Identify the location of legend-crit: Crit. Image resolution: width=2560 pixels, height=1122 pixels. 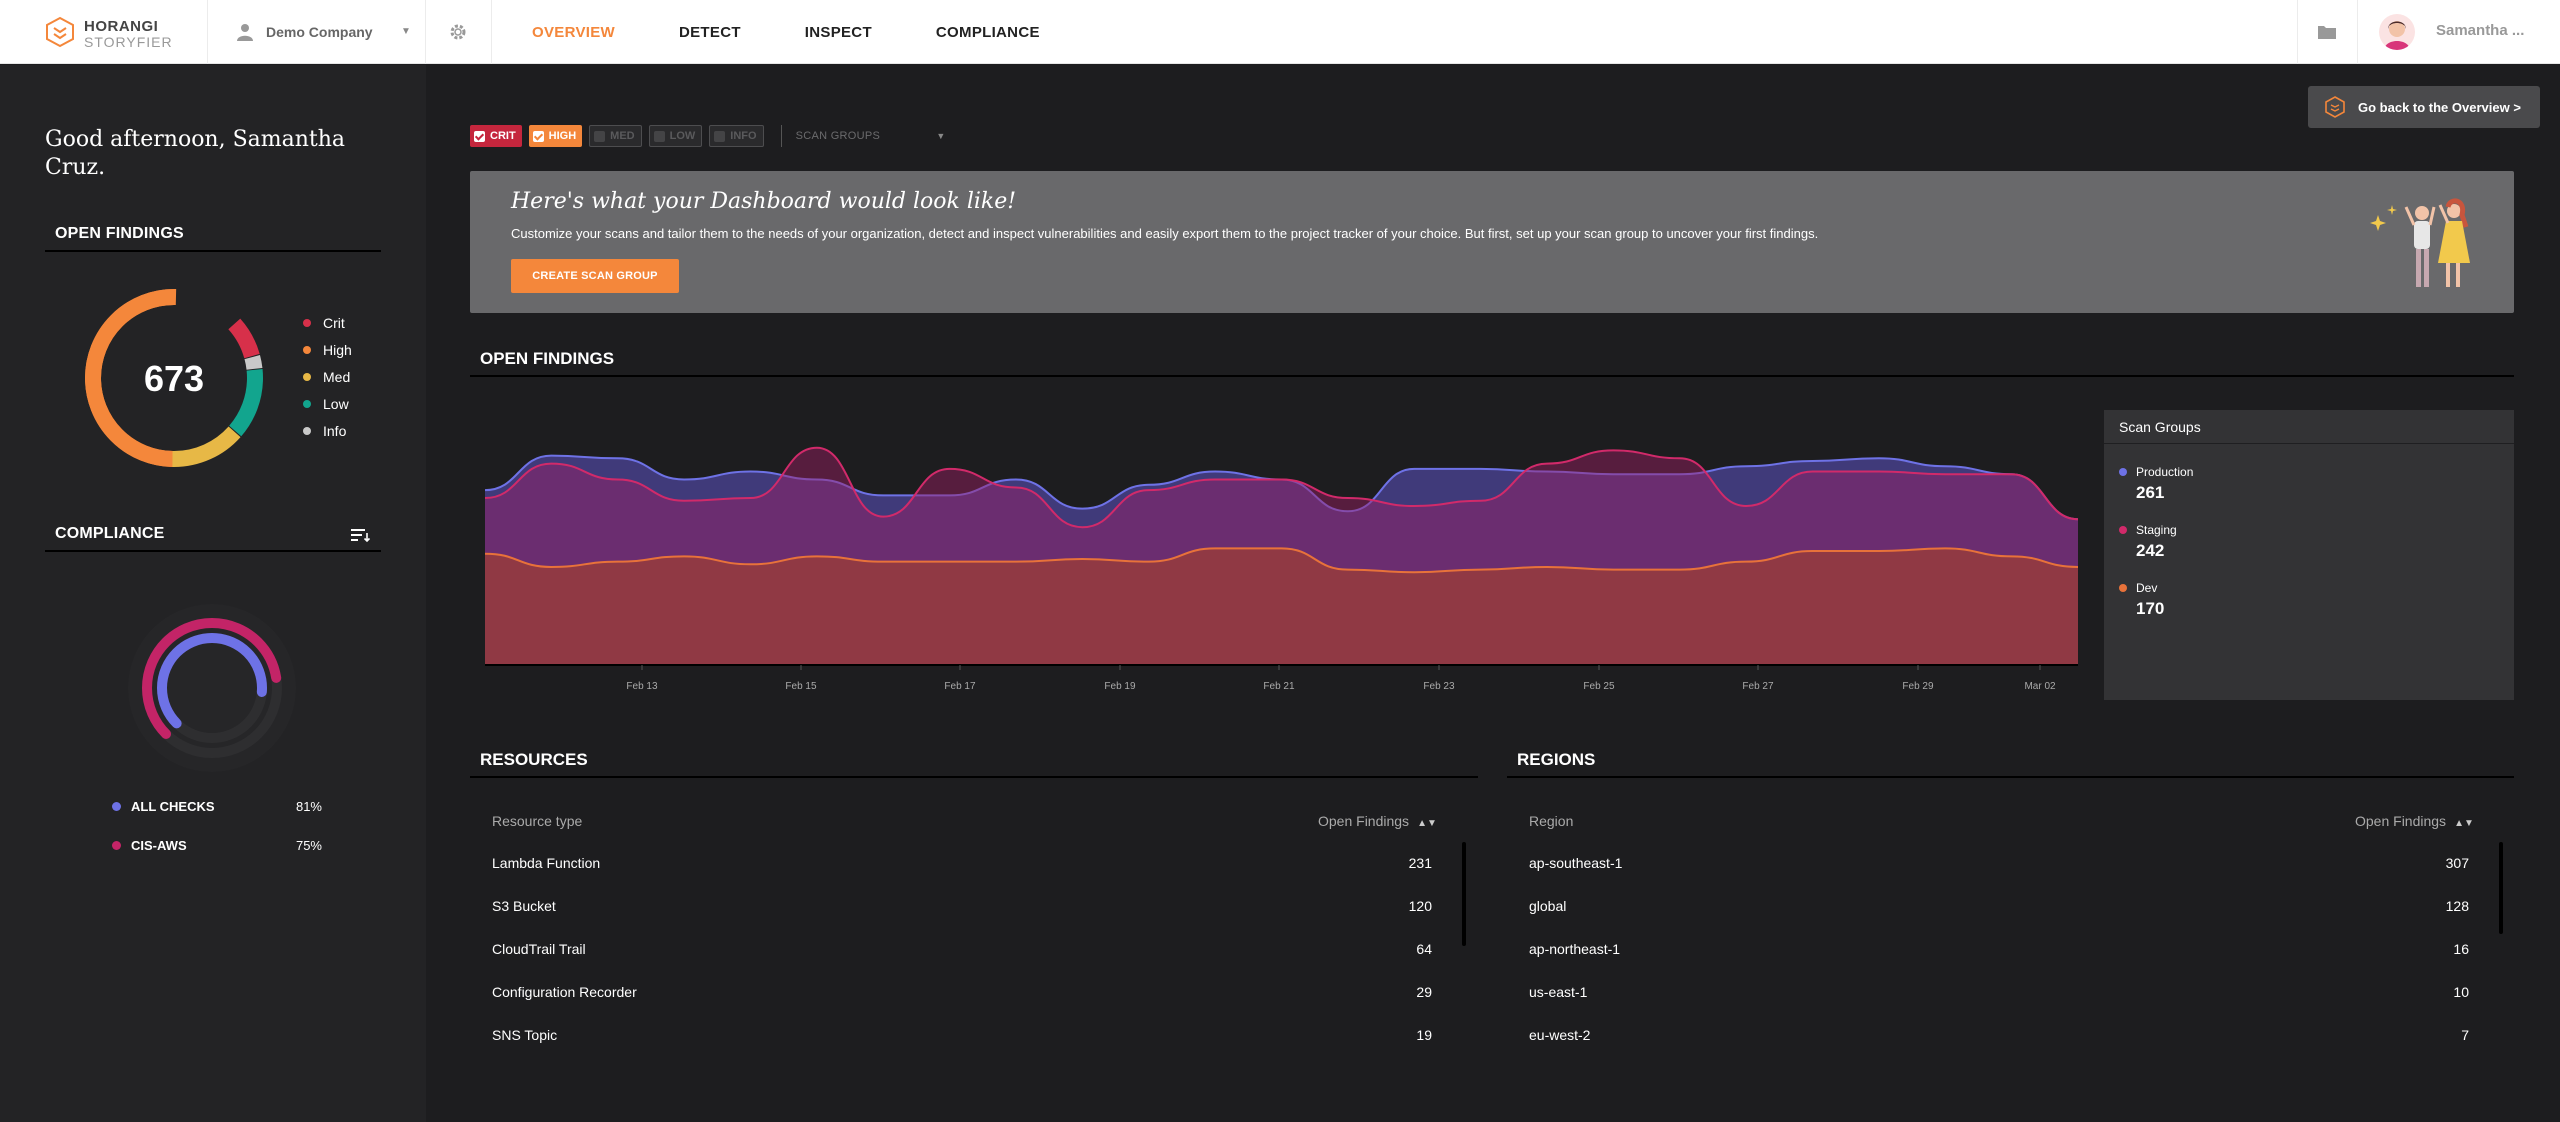
(324, 323).